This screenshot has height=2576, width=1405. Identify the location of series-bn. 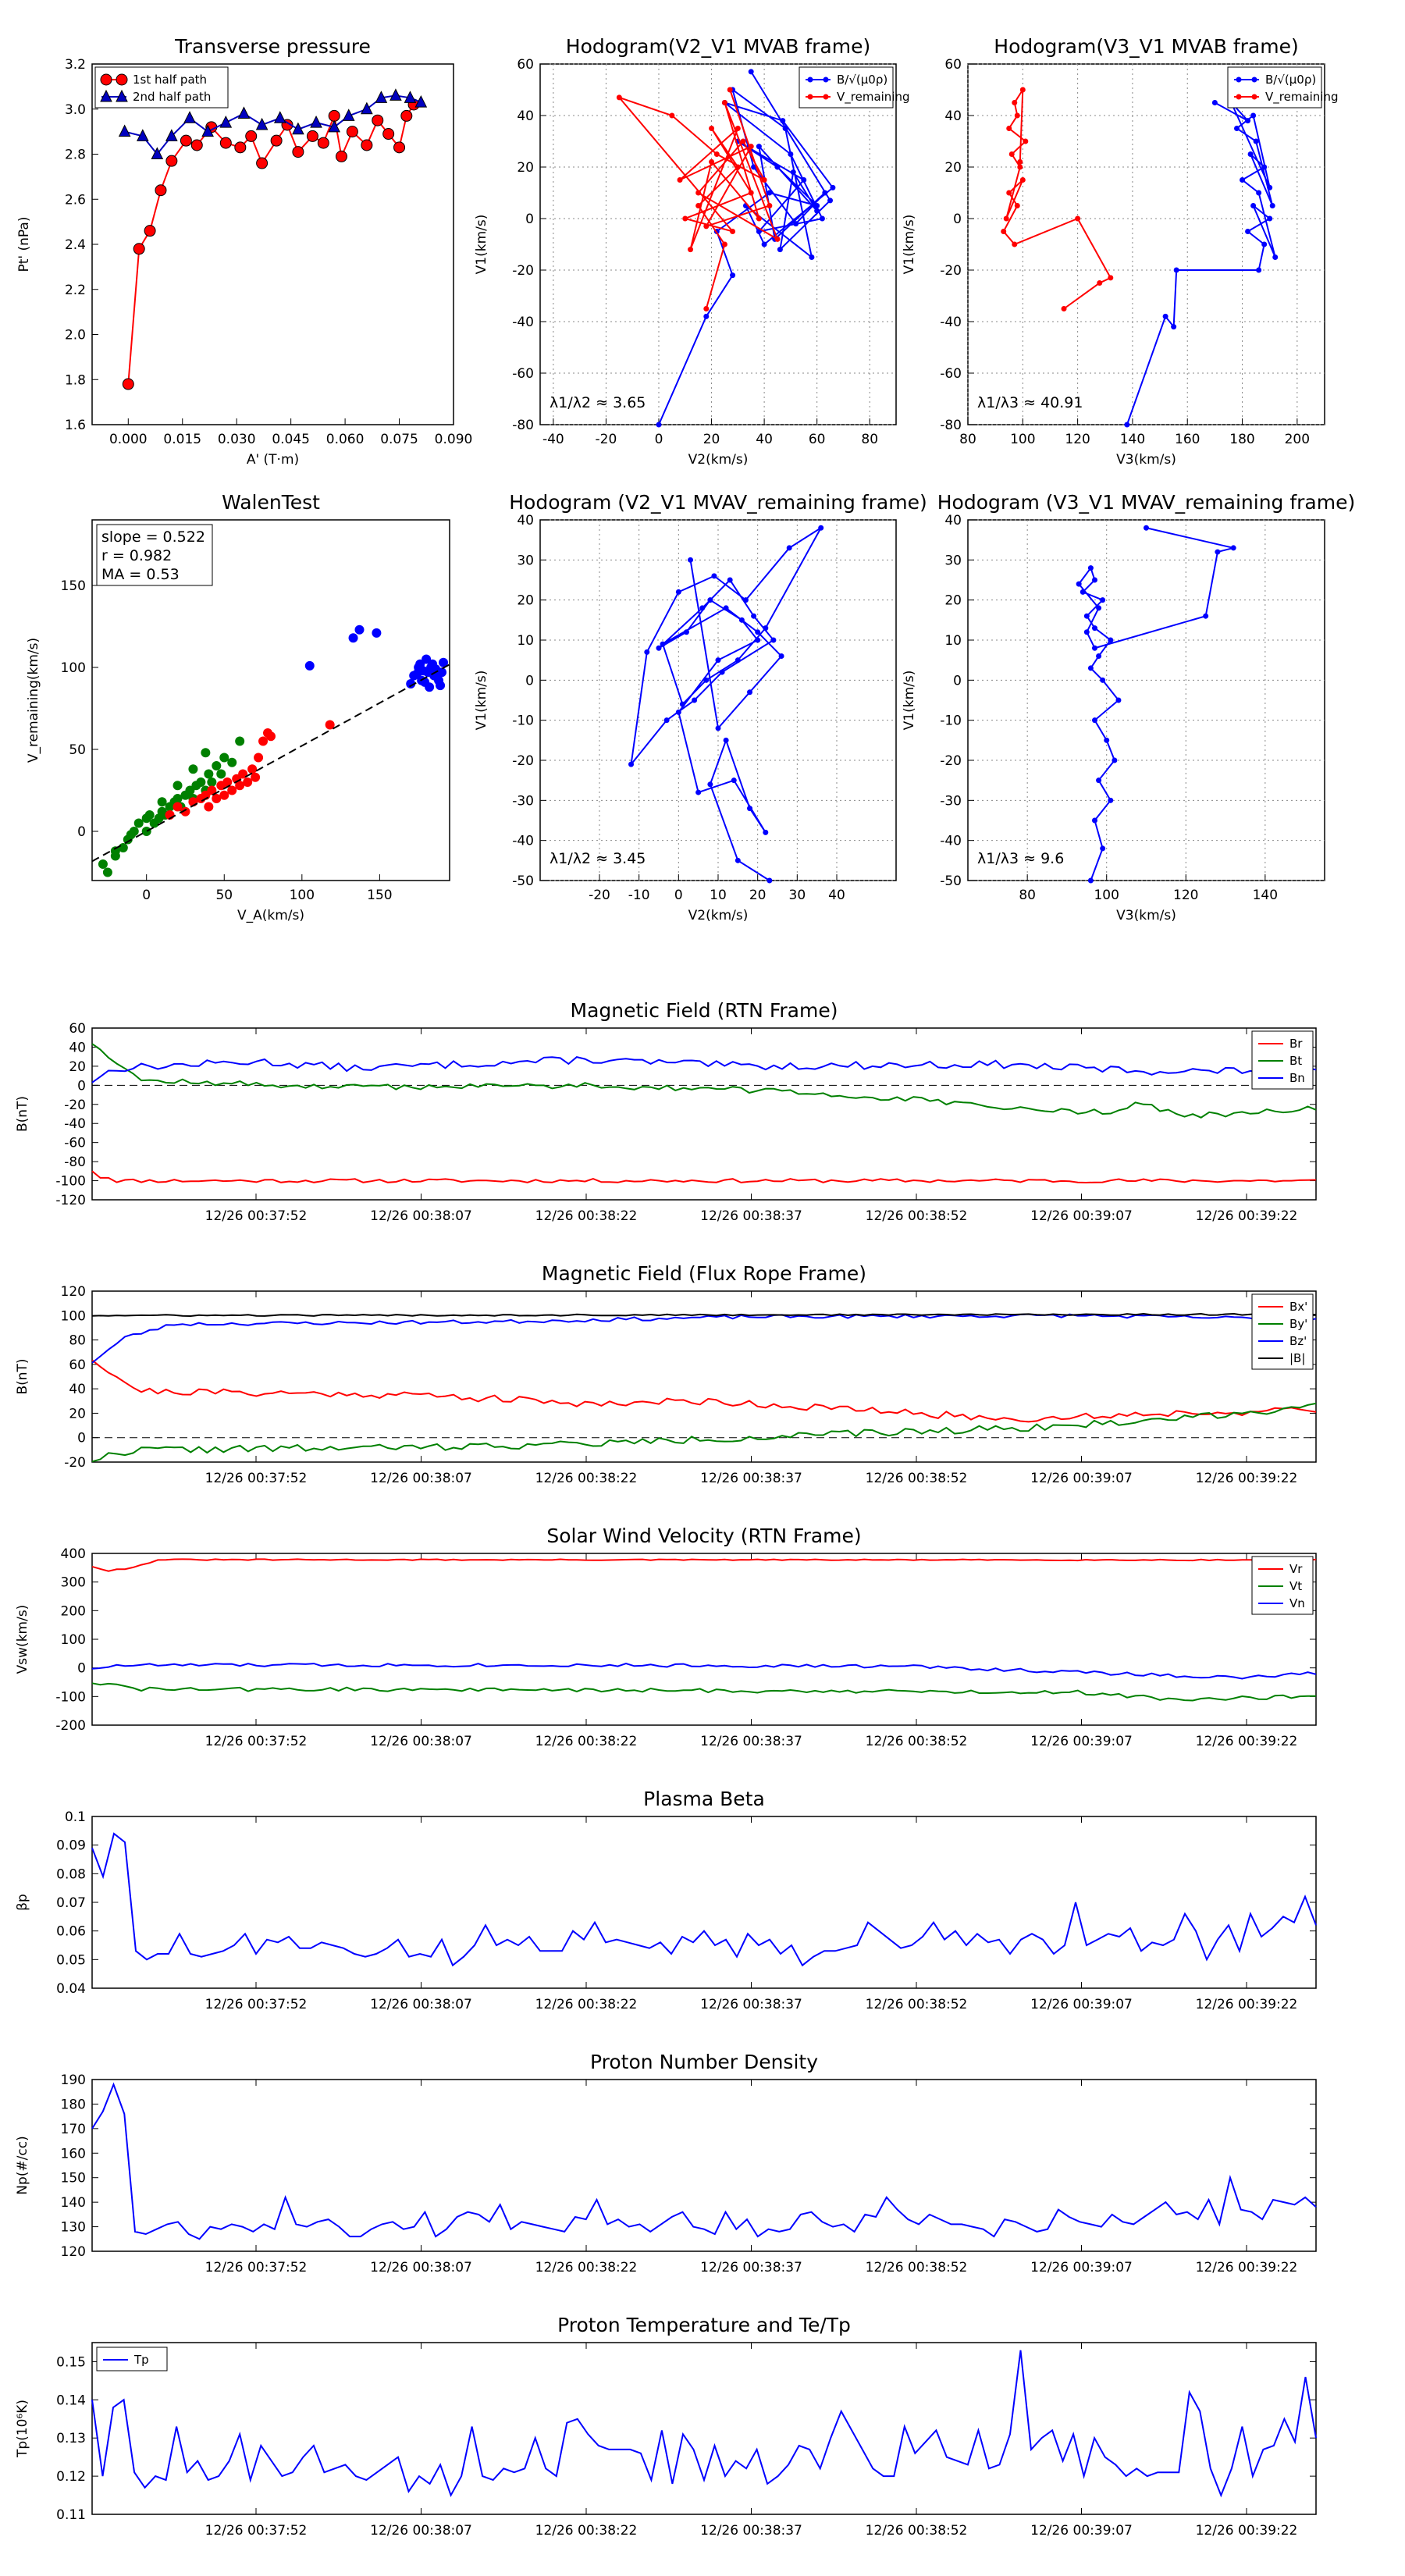
(704, 1069).